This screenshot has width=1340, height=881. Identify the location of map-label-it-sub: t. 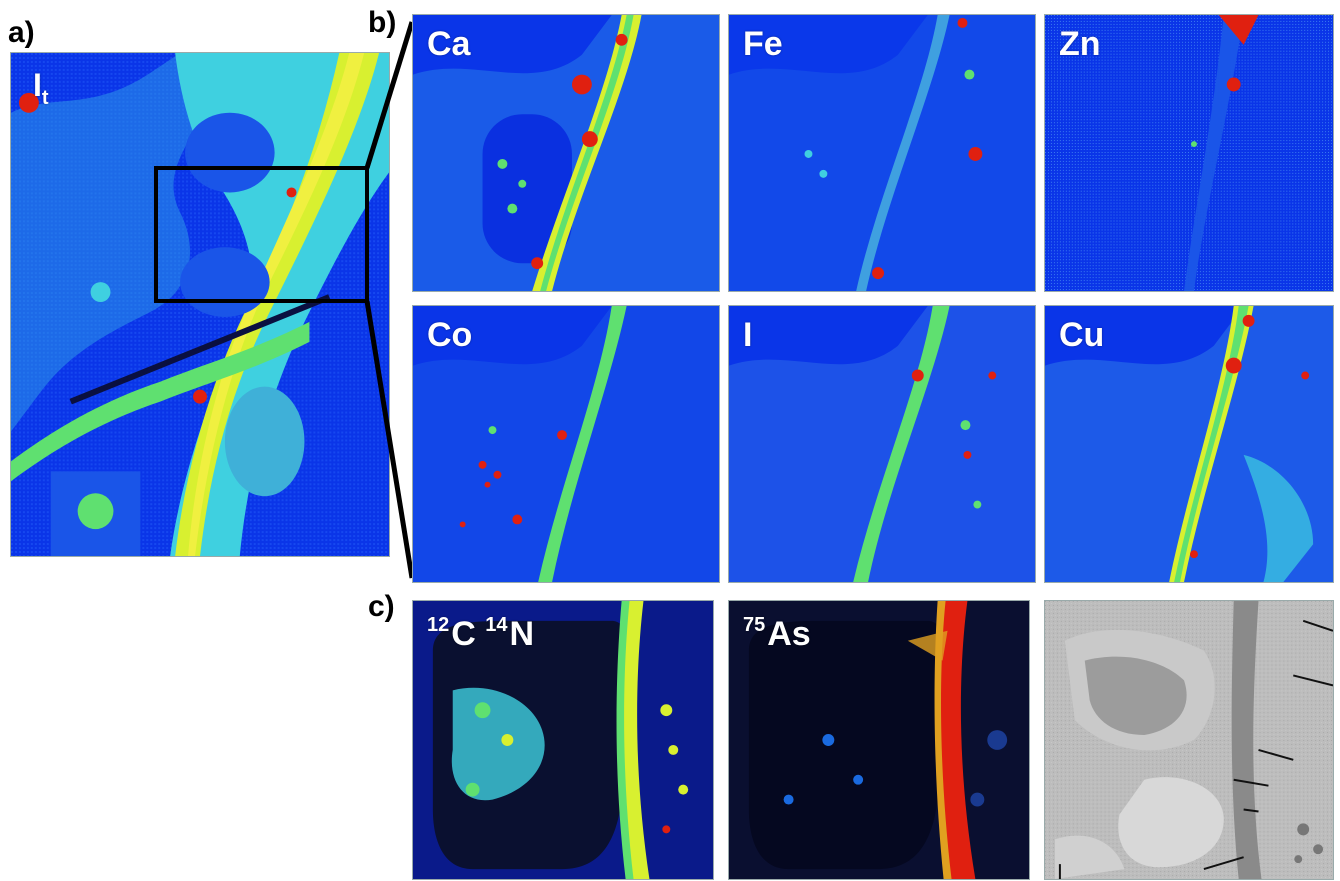
(45, 98).